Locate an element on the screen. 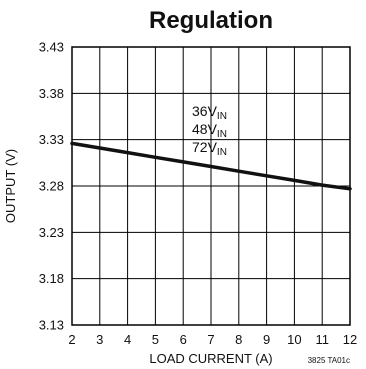  x-tick-label: 10 is located at coordinates (294, 339).